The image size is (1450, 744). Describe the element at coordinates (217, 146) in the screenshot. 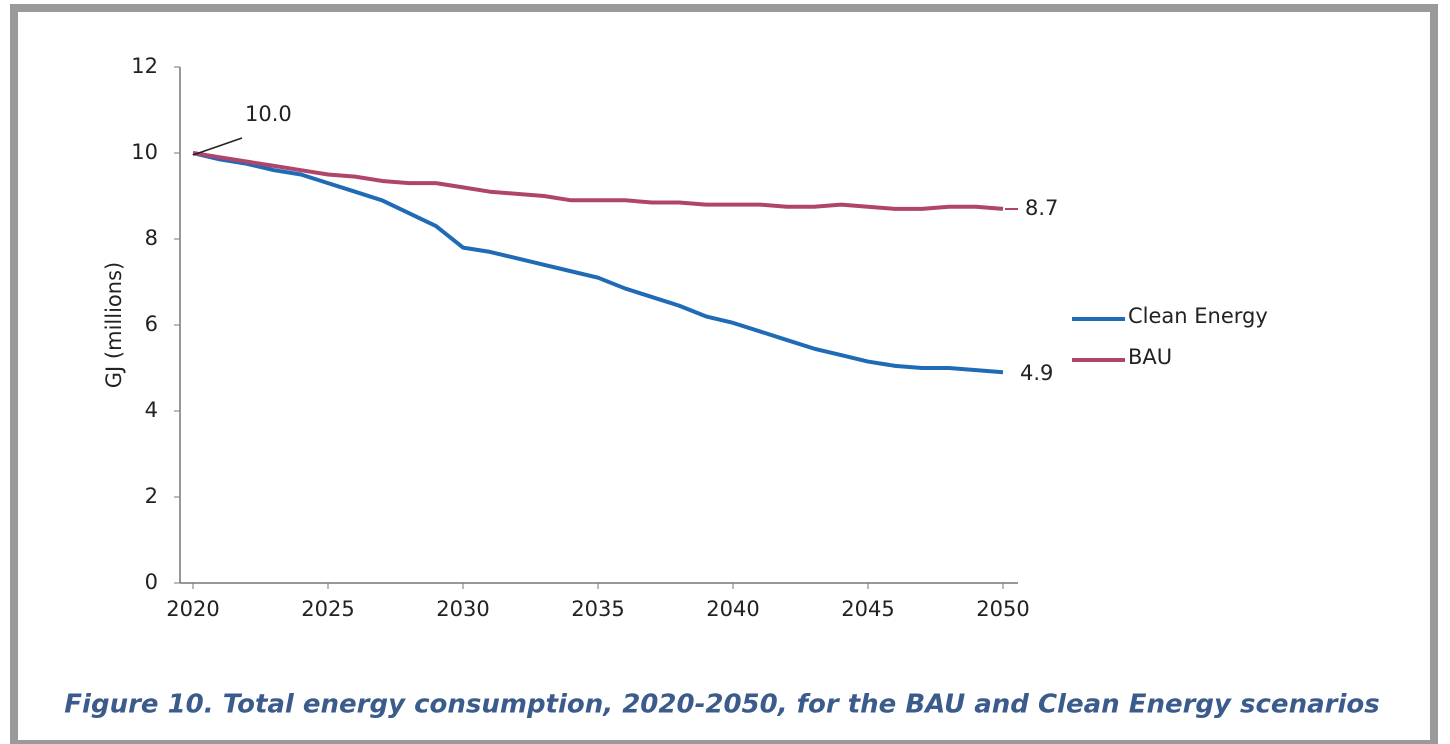

I see `annotation-leader` at that location.